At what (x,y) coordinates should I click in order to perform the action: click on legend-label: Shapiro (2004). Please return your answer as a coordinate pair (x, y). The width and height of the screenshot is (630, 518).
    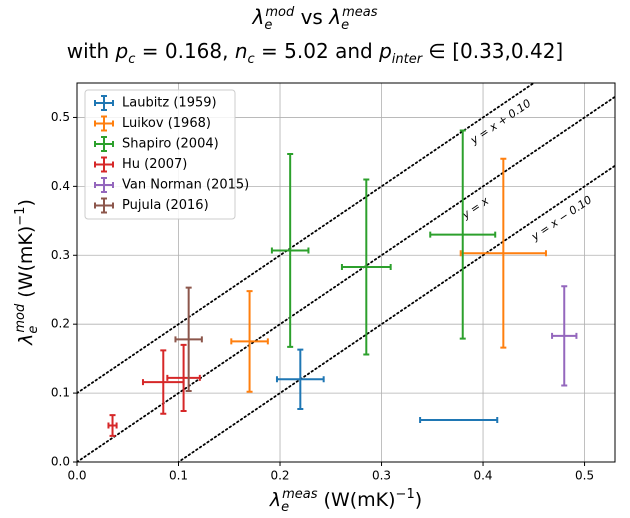
    Looking at the image, I should click on (170, 144).